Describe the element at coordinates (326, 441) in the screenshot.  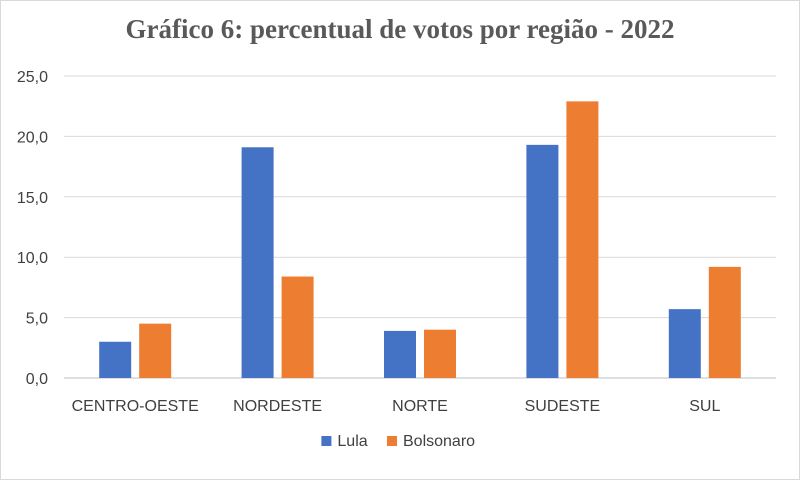
I see `legend-swatch-lula` at that location.